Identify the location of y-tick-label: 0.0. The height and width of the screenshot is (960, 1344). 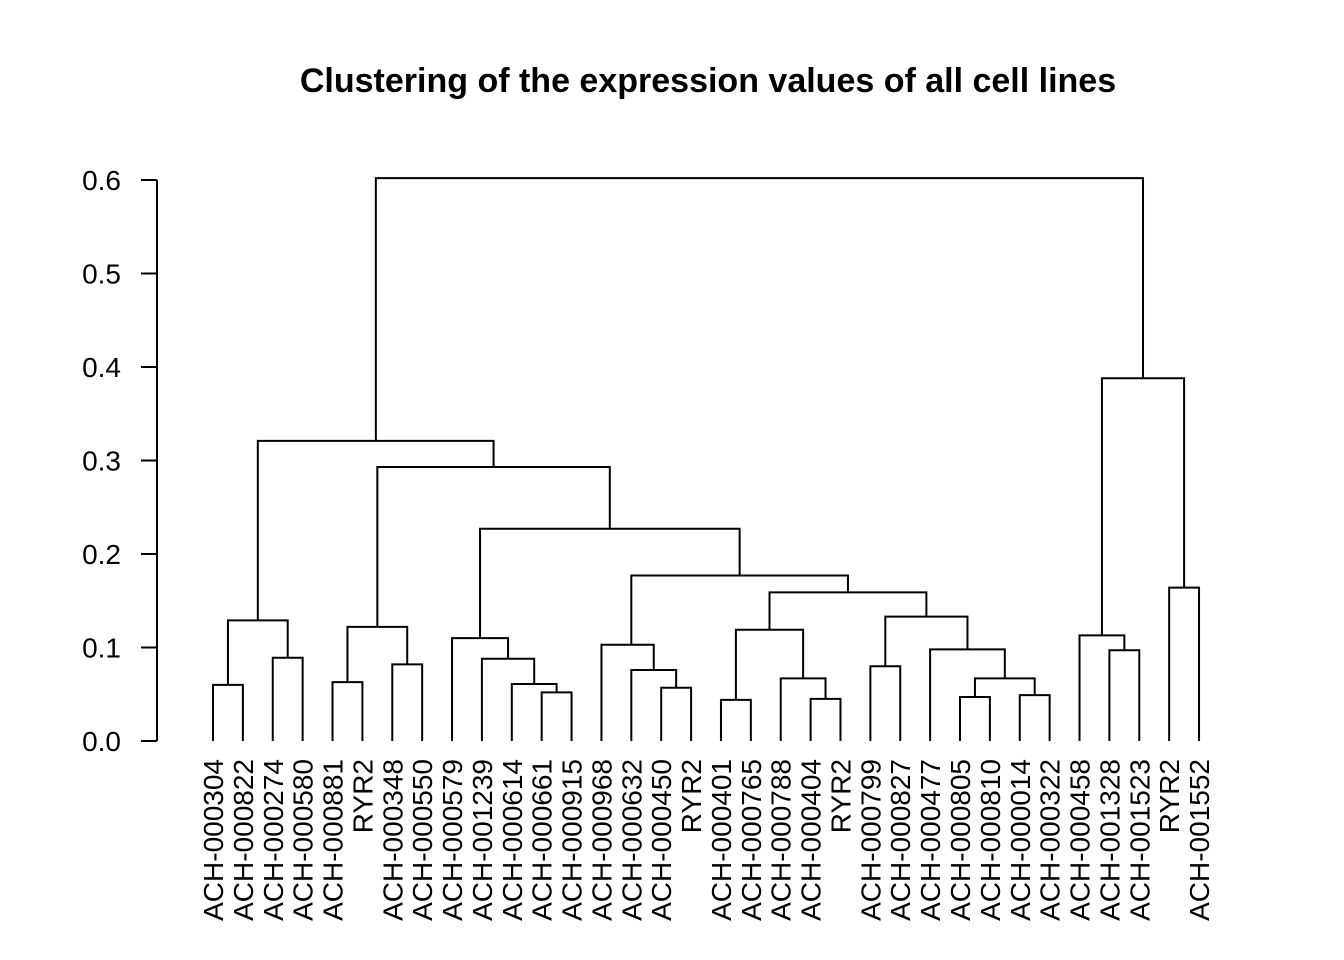
(101, 741).